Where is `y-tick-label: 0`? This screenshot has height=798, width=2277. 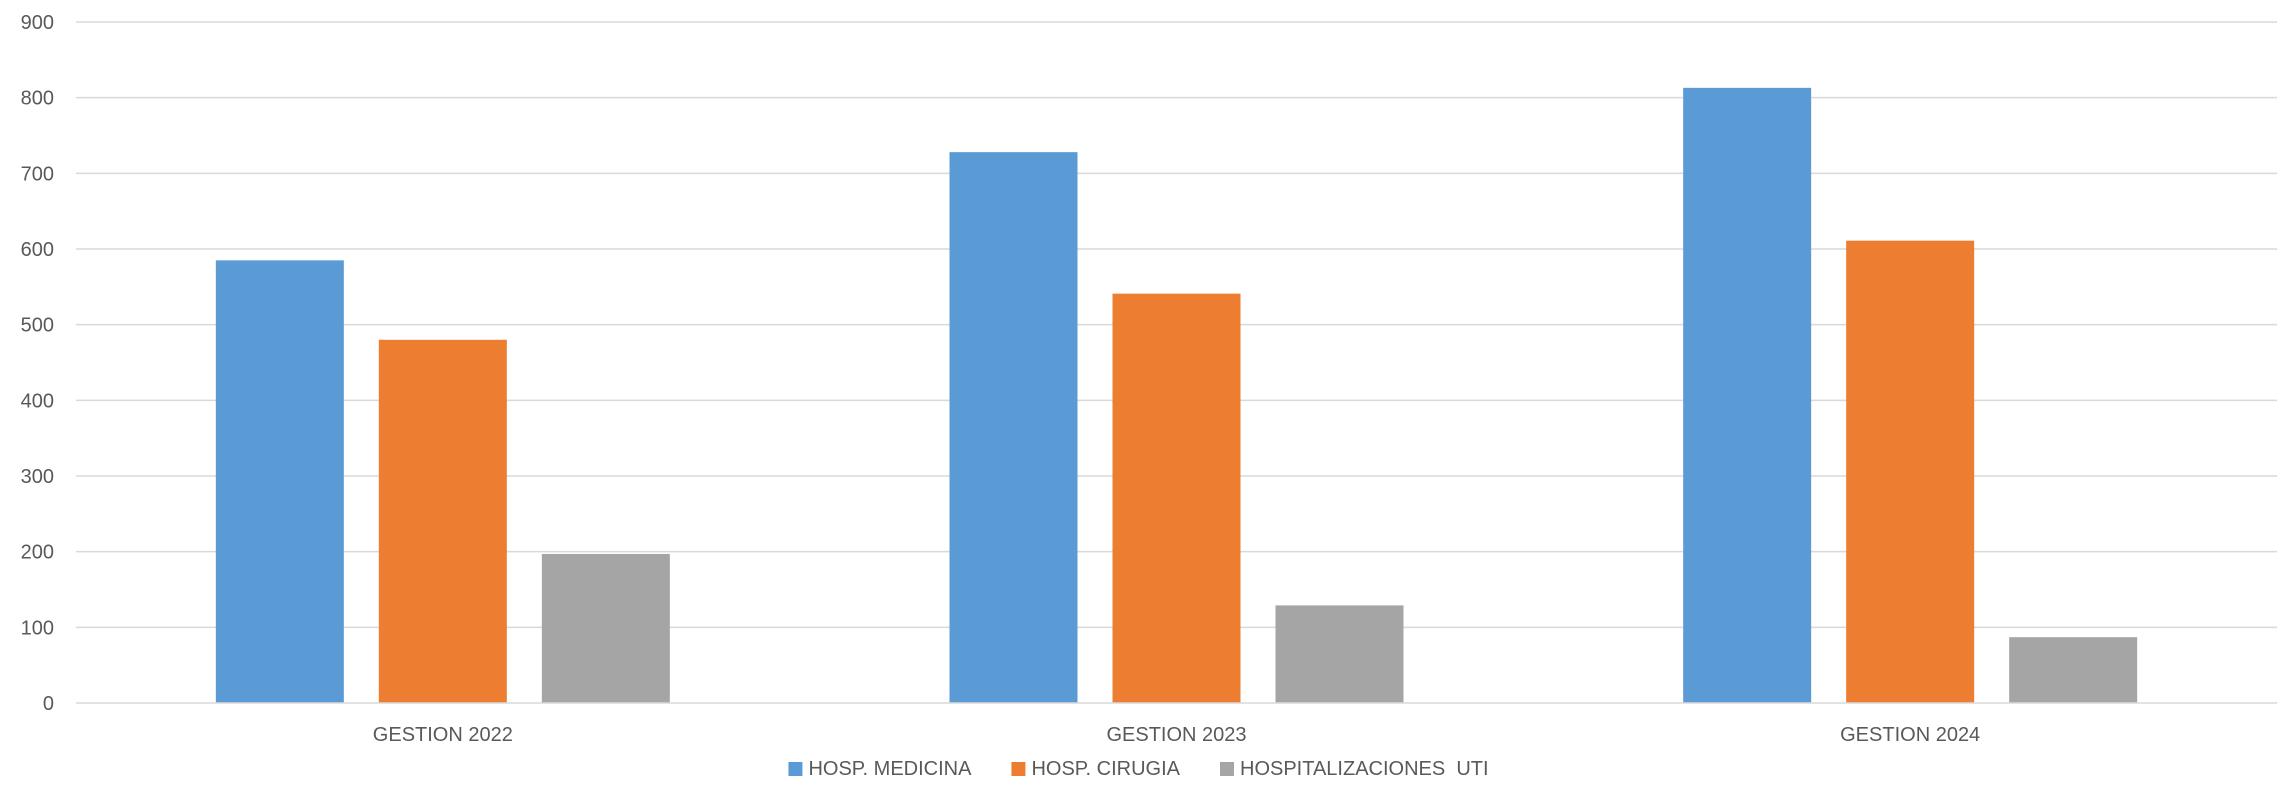
y-tick-label: 0 is located at coordinates (48, 704).